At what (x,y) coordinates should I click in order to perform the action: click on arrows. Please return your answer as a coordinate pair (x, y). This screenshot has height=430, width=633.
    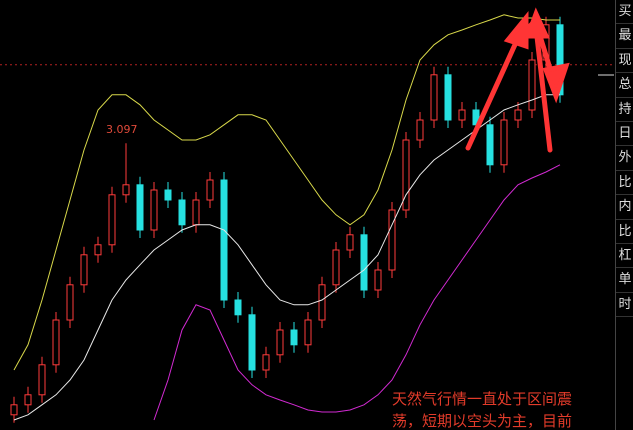
    Looking at the image, I should click on (517, 80).